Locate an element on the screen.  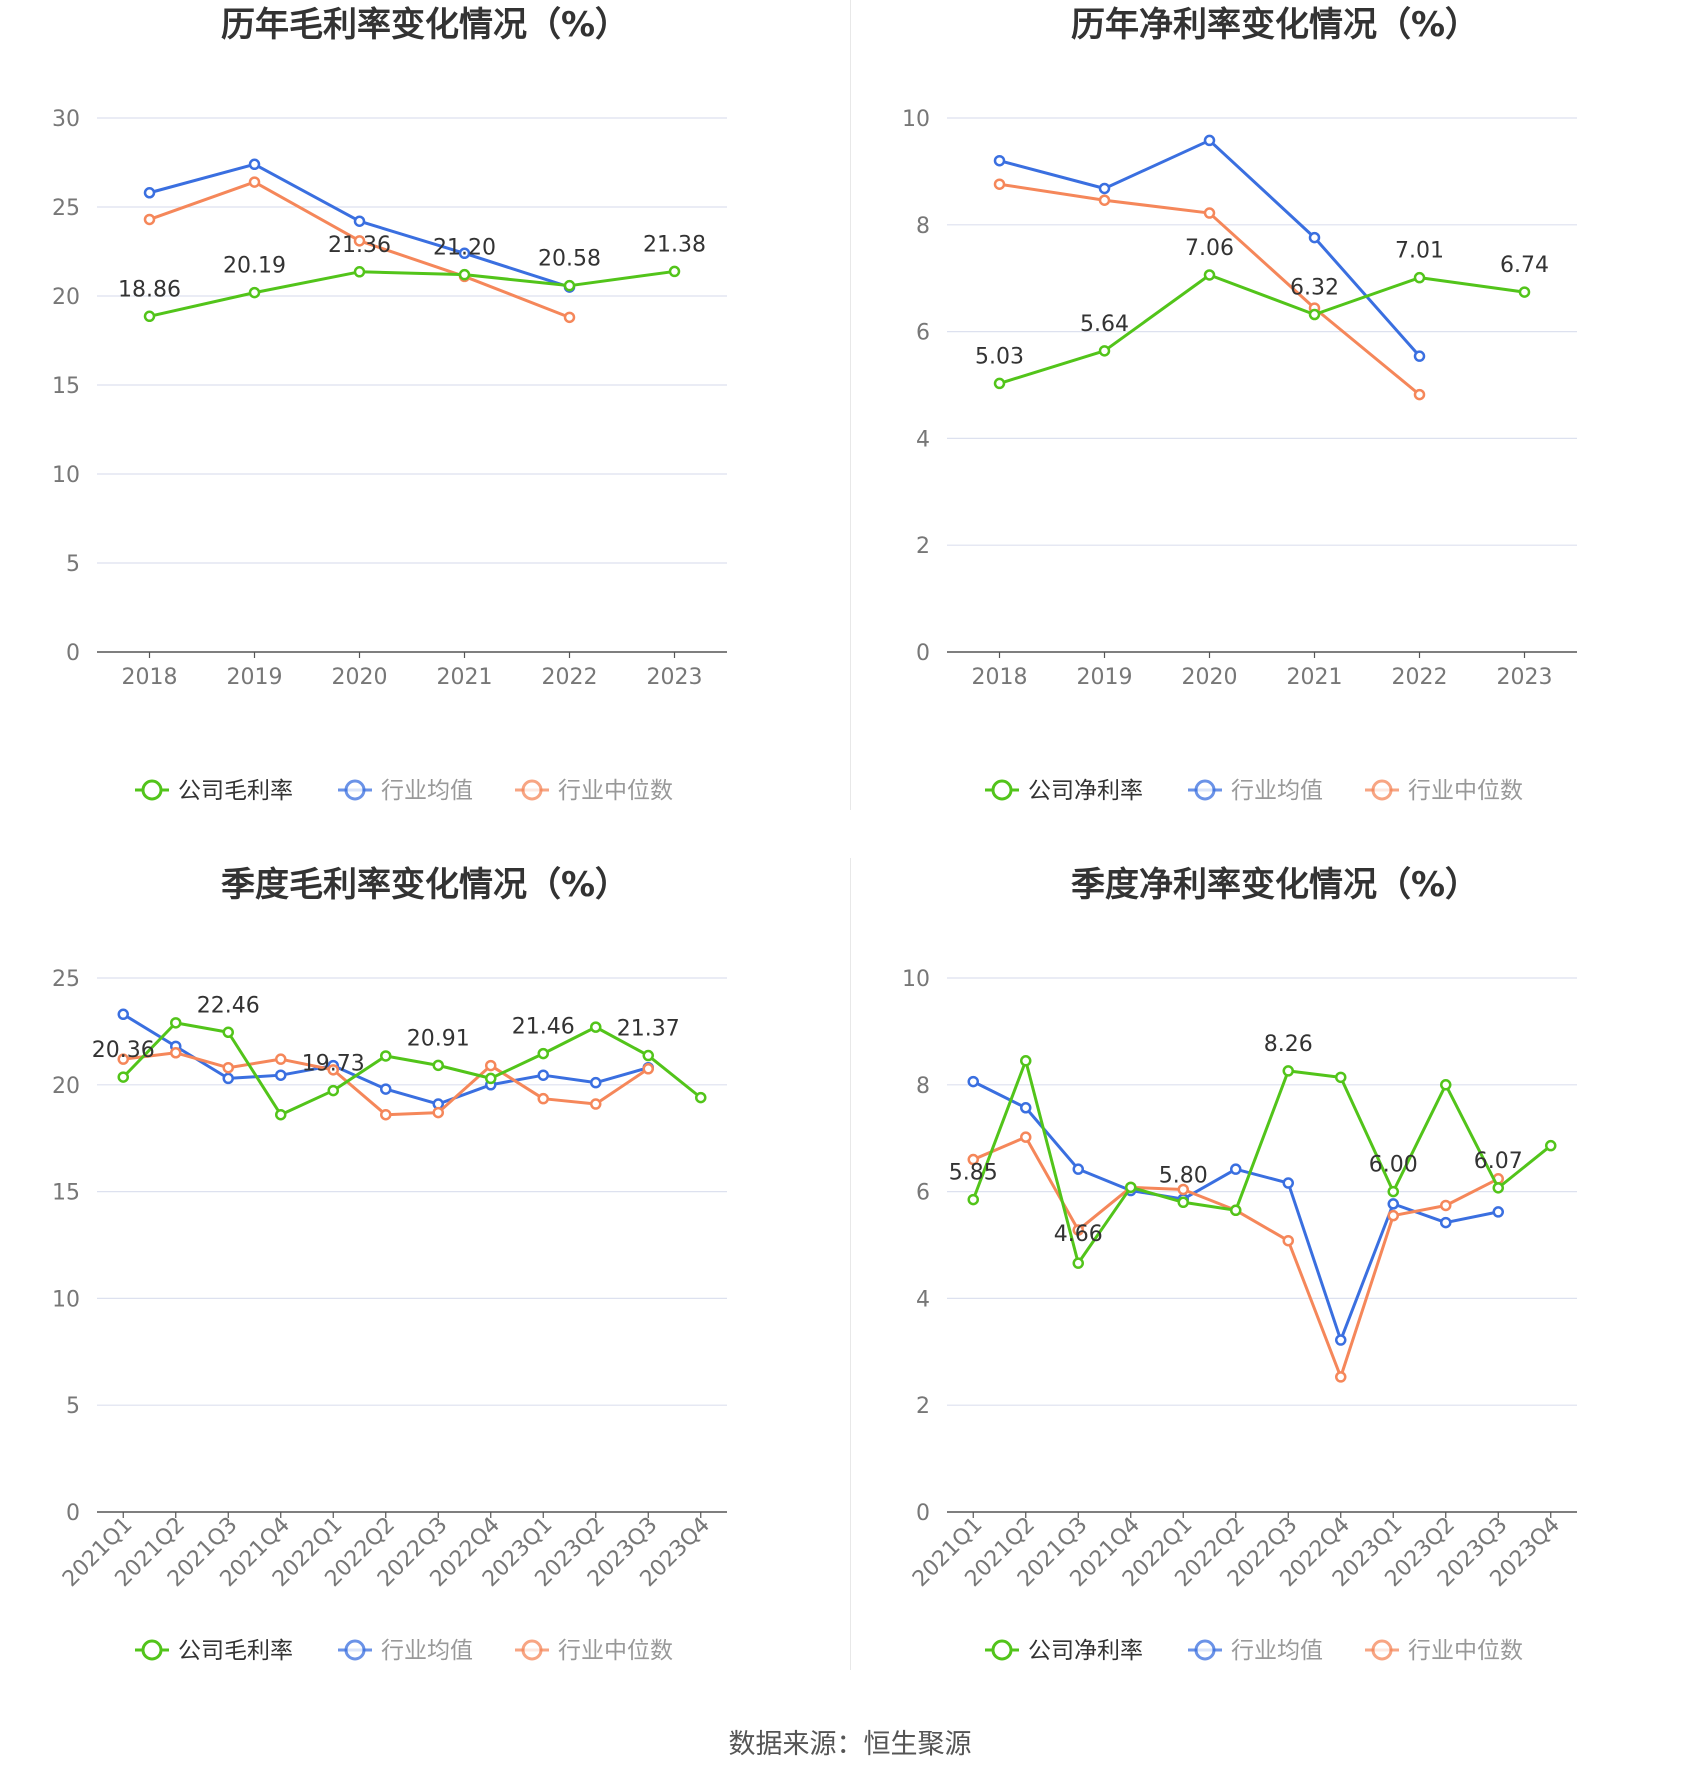
data-label: 22.46 is located at coordinates (228, 1005).